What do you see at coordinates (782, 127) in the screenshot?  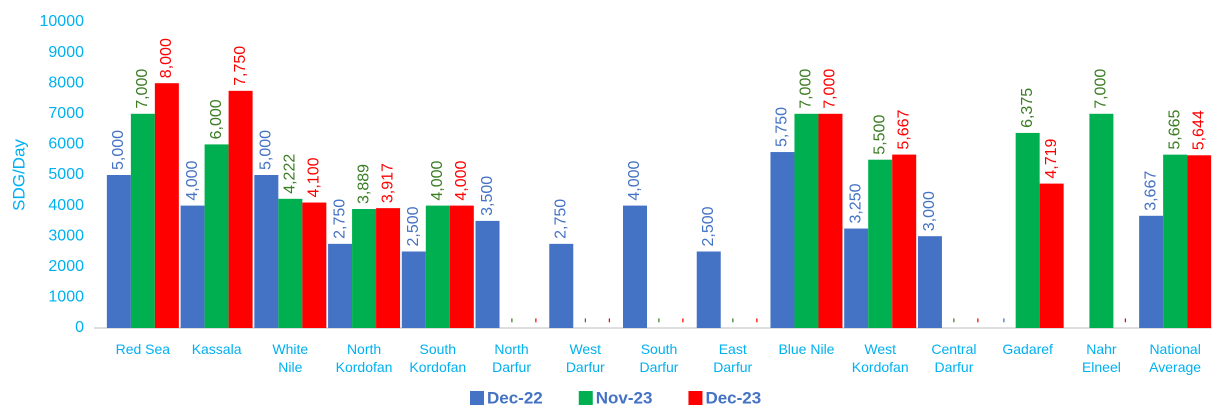 I see `value-label: 5,750` at bounding box center [782, 127].